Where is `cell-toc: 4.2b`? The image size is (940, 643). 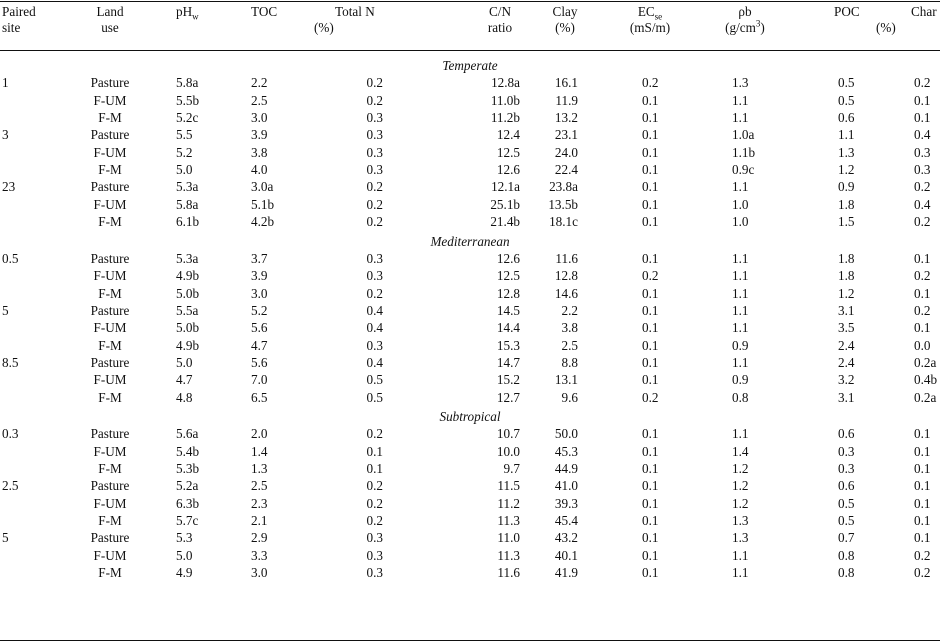
cell-toc: 4.2b is located at coordinates (263, 222).